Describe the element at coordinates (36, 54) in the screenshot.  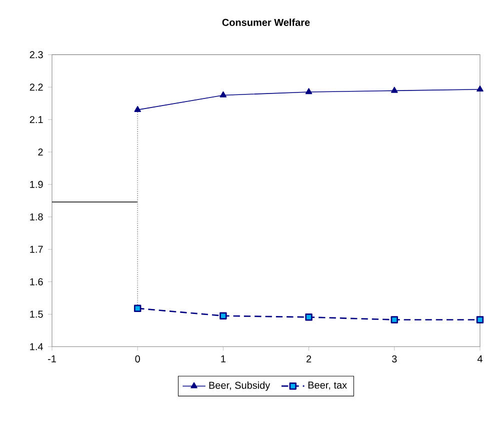
I see `y-tick-label: 2.3` at that location.